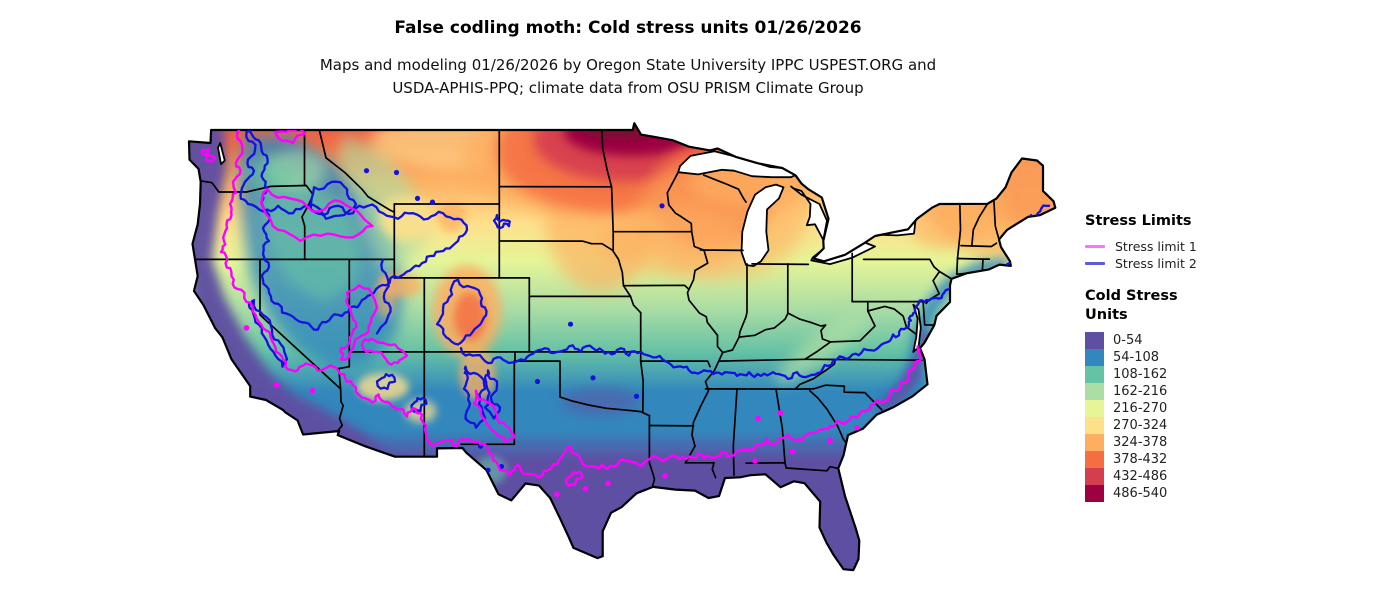 The height and width of the screenshot is (594, 1400). Describe the element at coordinates (1235, 425) in the screenshot. I see `scale-row: 270-324` at that location.